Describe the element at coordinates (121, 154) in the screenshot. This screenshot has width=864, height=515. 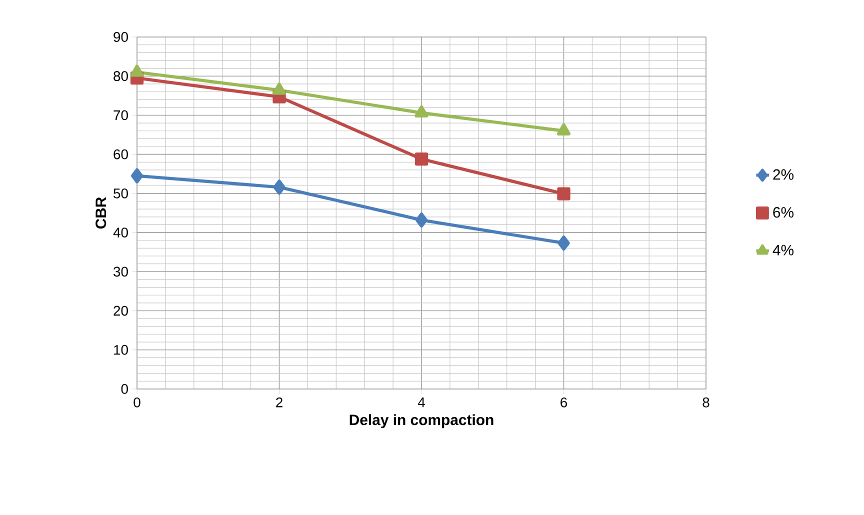
I see `y-tick-label: 60` at that location.